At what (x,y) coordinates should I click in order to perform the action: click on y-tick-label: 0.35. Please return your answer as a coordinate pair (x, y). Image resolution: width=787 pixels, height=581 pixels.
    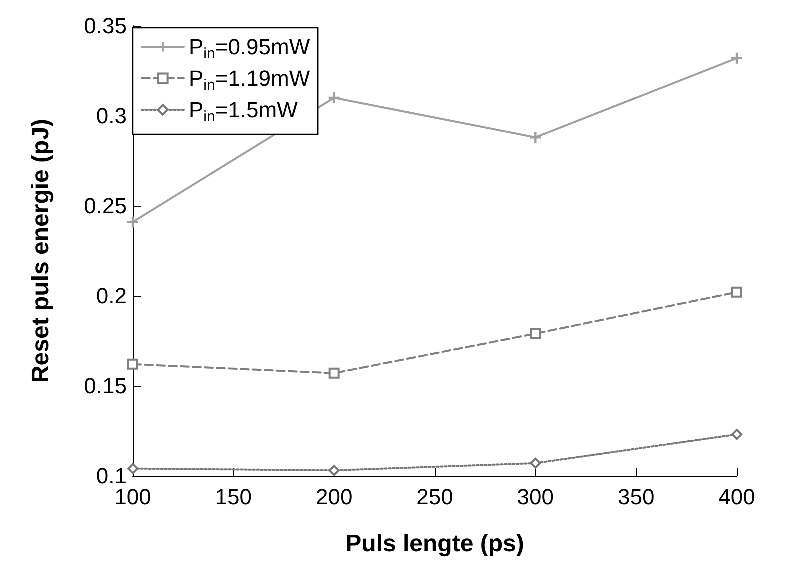
    Looking at the image, I should click on (105, 26).